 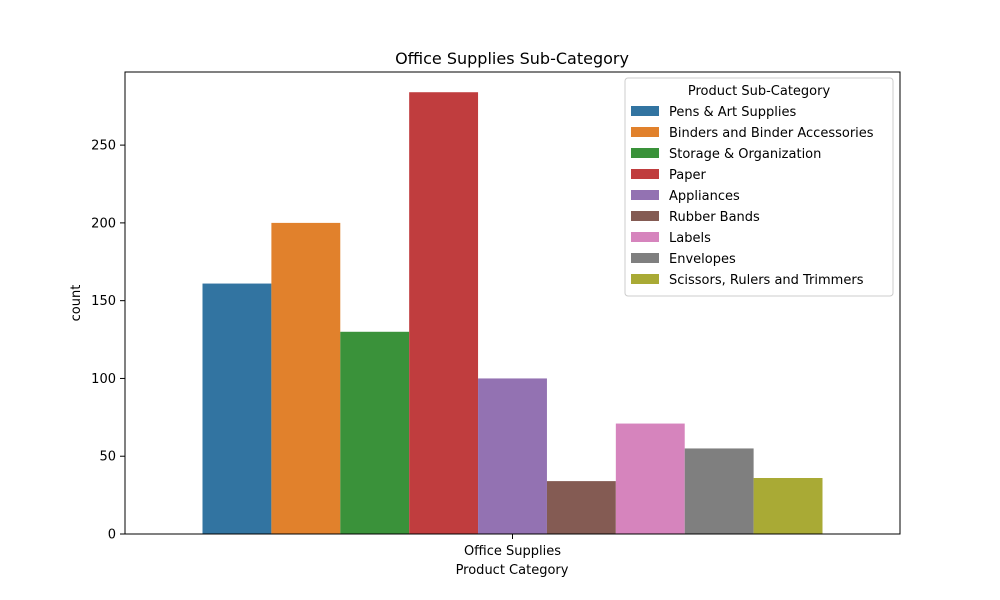 I want to click on y-tick-label: 100, so click(x=103, y=379).